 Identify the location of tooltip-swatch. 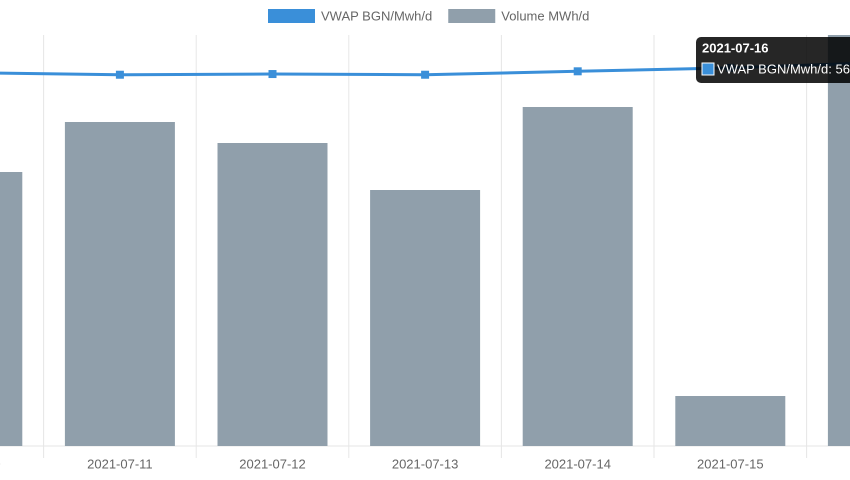
(708, 69).